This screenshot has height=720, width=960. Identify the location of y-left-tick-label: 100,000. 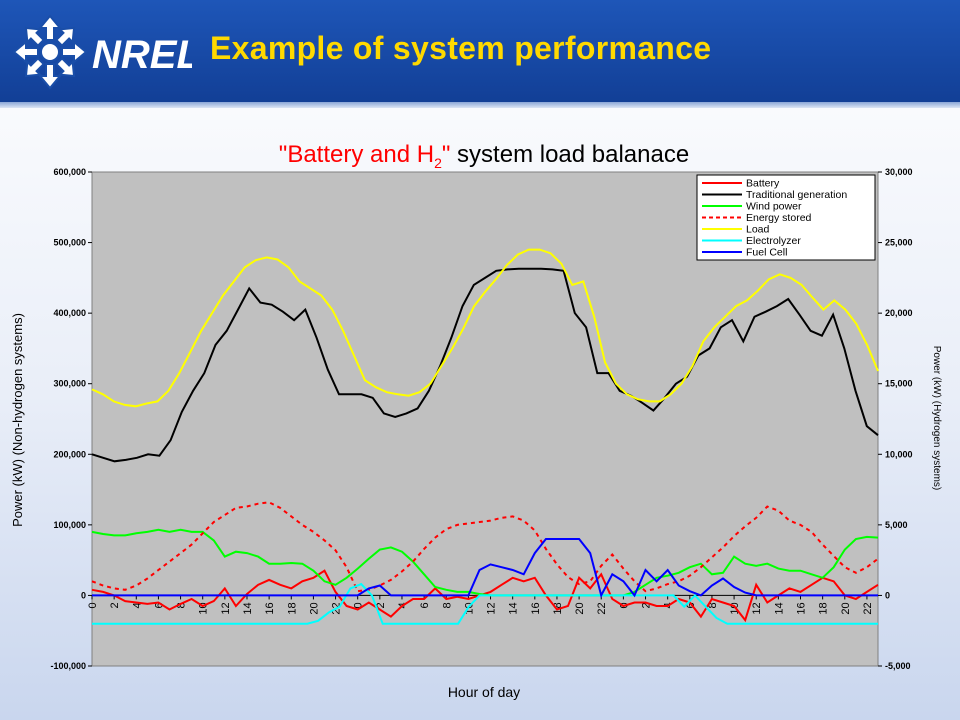
(69, 525).